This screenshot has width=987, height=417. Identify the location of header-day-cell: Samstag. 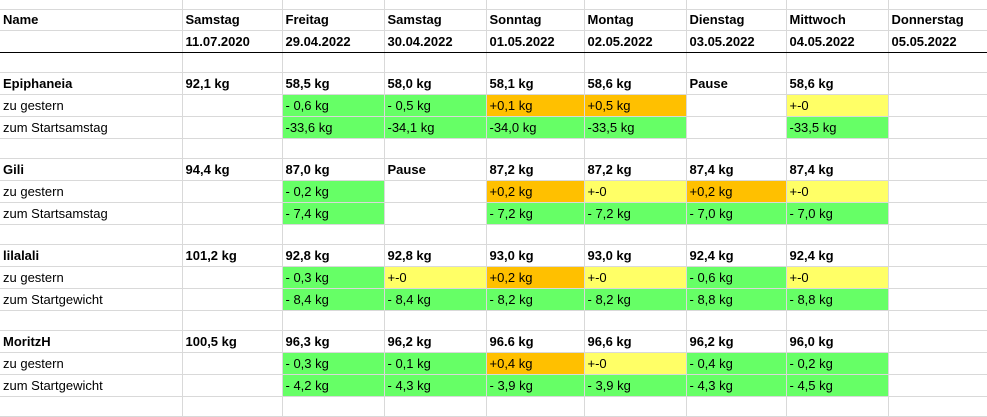
(435, 20).